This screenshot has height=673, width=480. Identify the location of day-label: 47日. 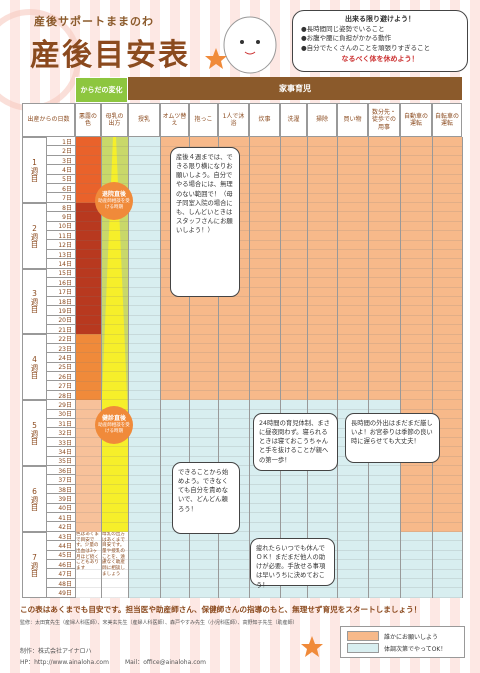
(61, 574).